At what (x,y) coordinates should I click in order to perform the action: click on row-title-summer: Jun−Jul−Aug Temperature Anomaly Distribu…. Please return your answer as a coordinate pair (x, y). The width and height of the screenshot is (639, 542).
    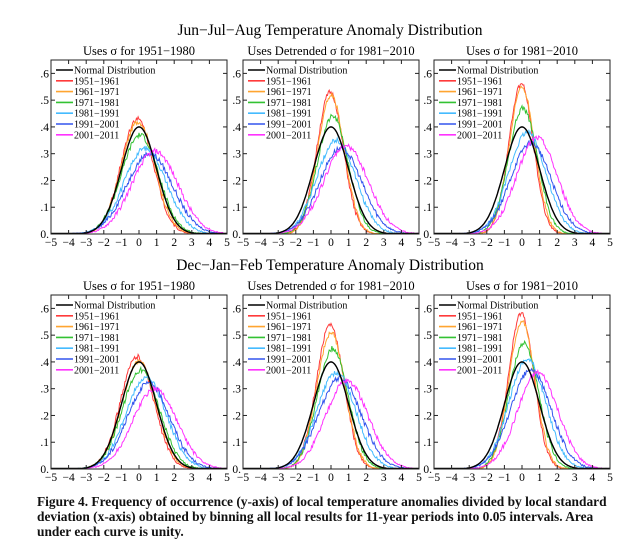
    Looking at the image, I should click on (330, 30).